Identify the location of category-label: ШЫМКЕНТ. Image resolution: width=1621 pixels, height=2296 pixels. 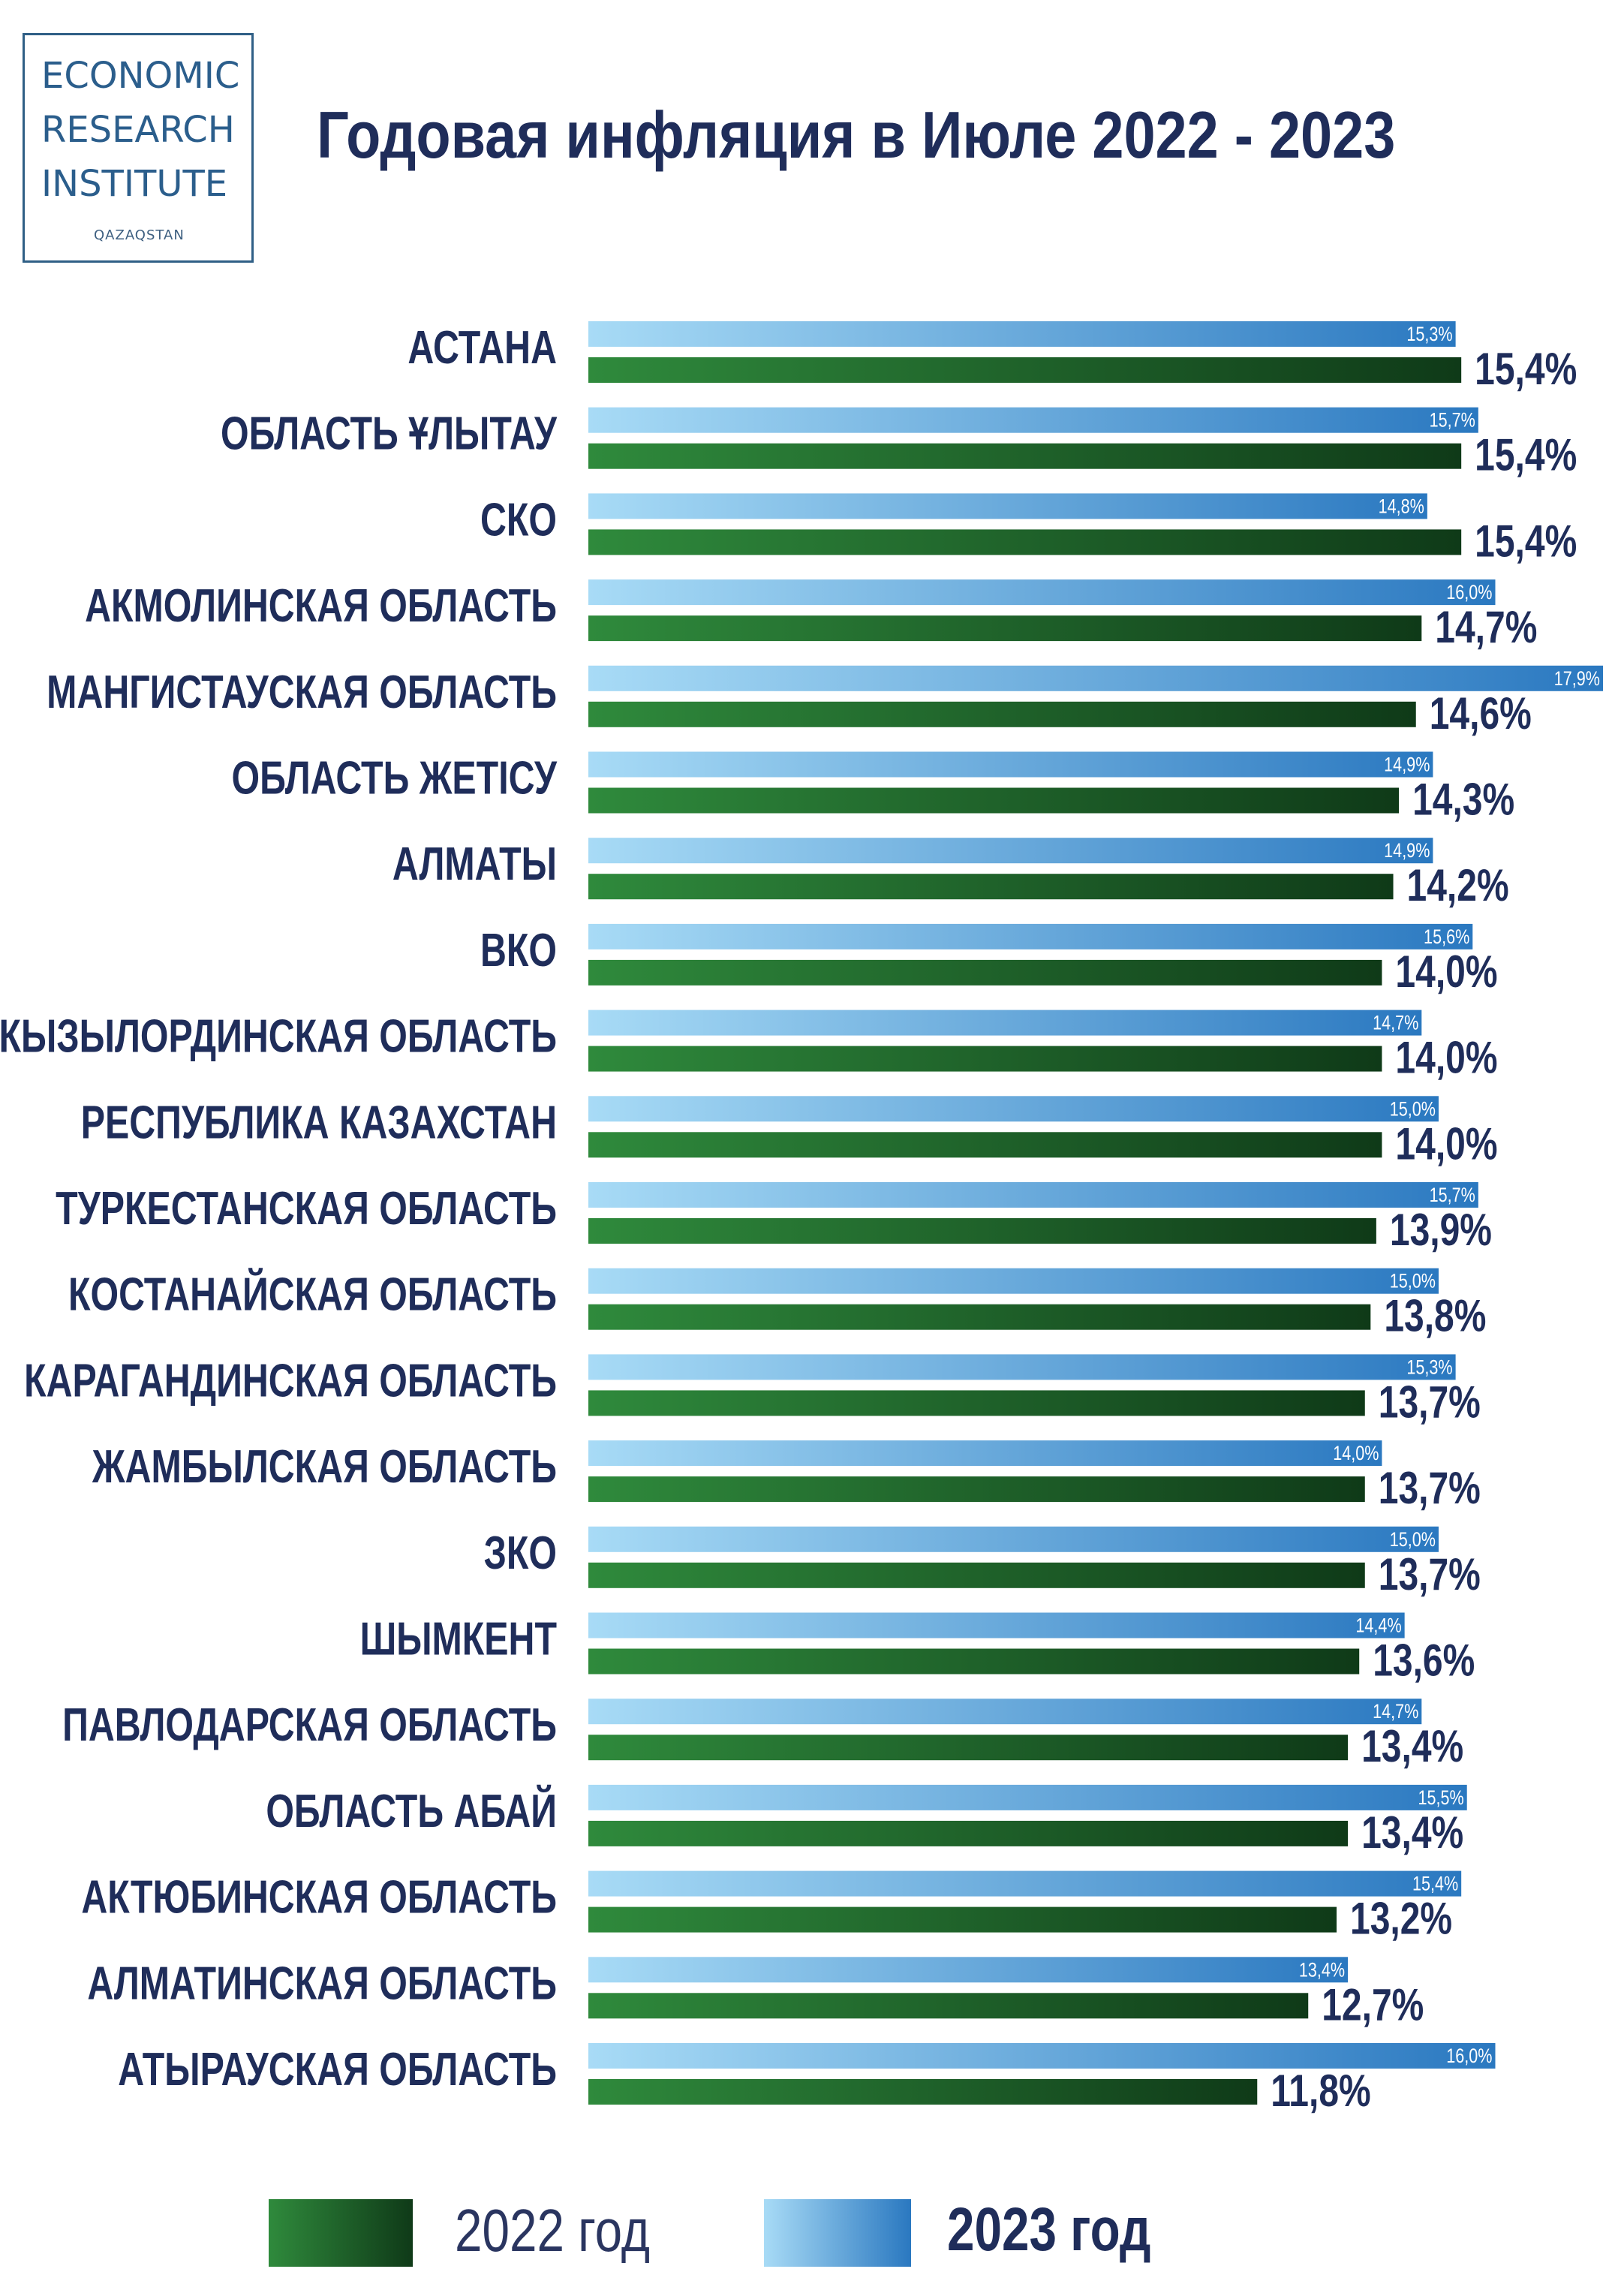
(459, 1639).